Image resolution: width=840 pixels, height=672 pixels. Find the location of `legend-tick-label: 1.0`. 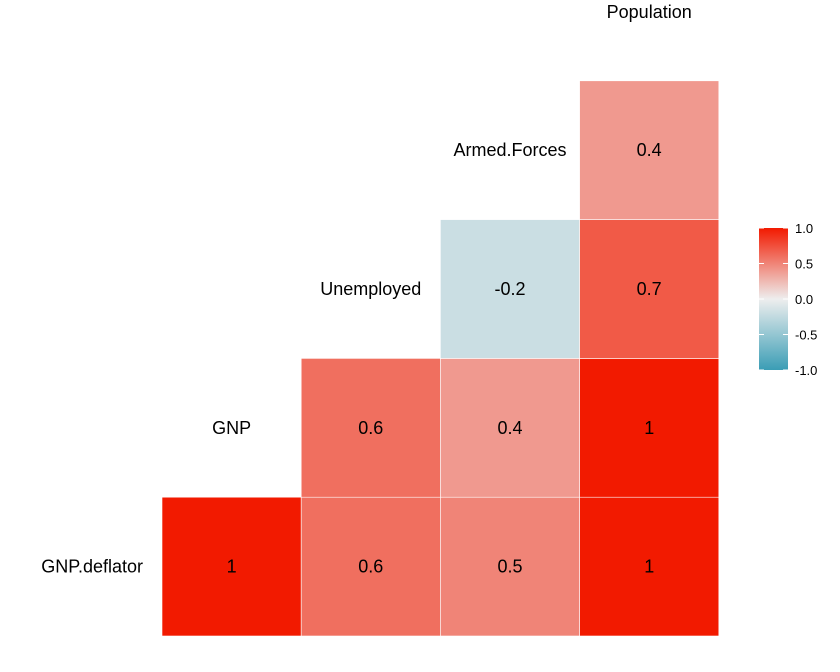

legend-tick-label: 1.0 is located at coordinates (804, 228).